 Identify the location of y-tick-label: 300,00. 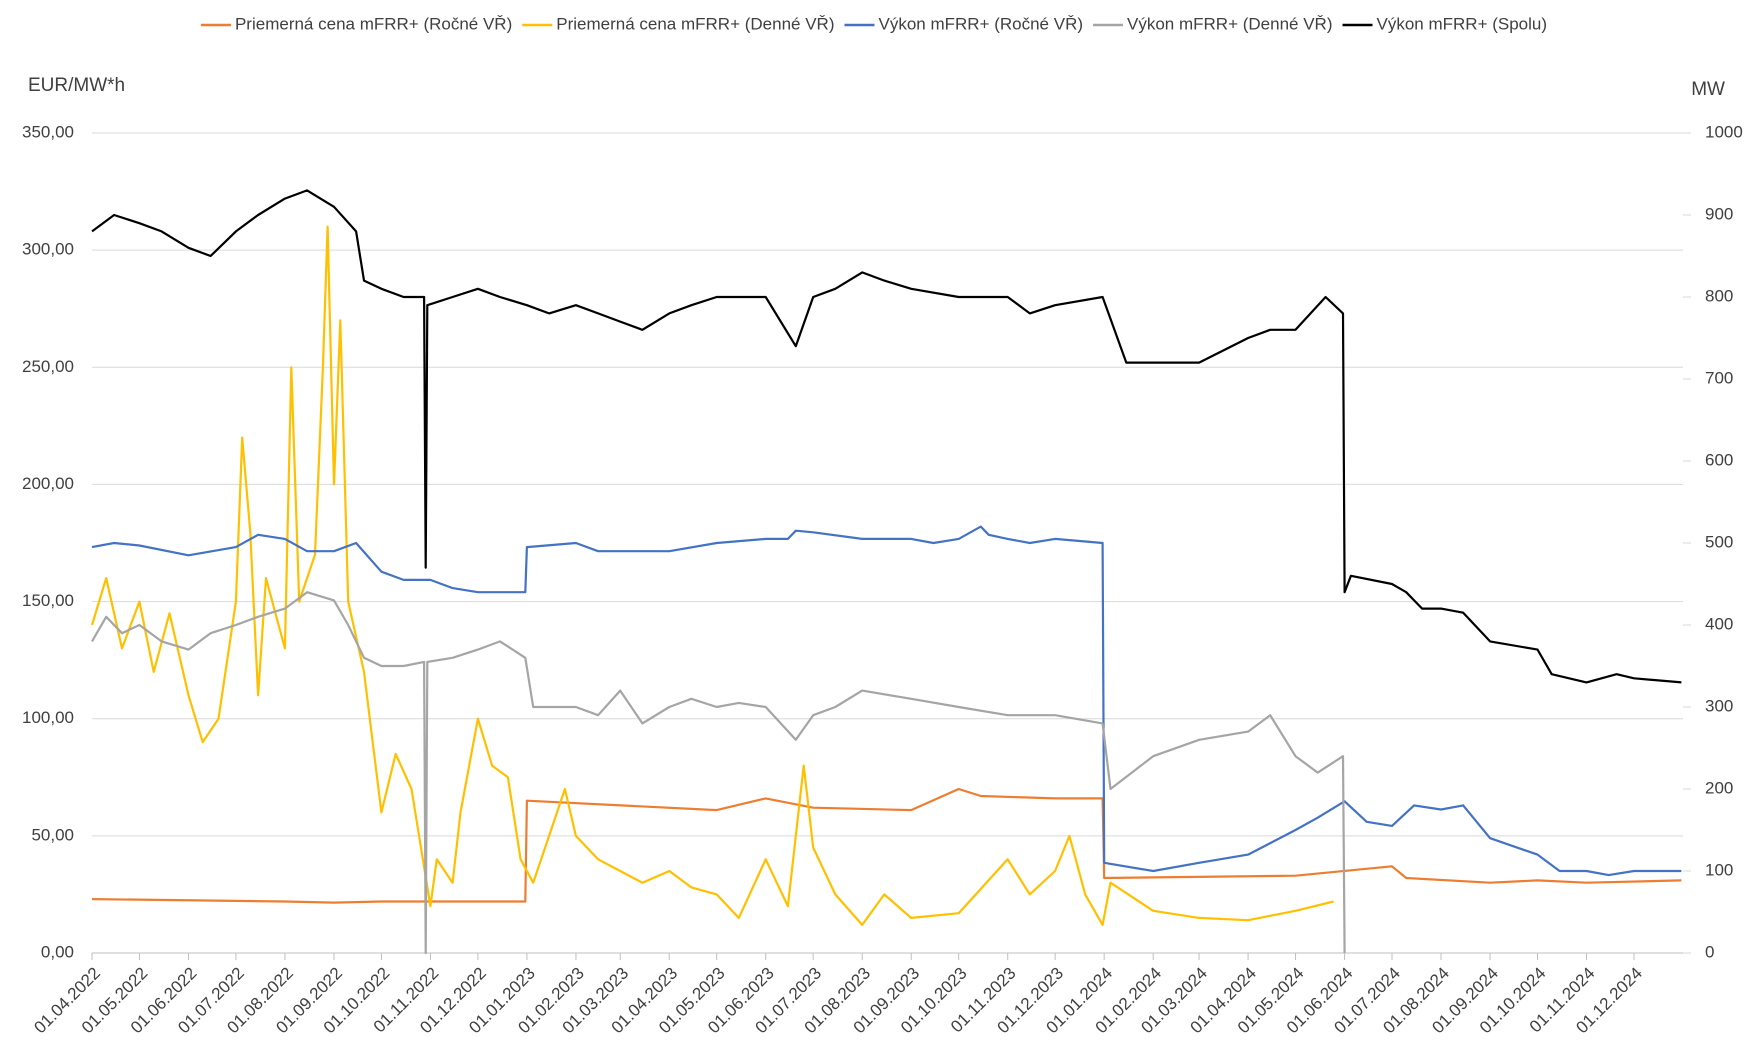
(48, 249).